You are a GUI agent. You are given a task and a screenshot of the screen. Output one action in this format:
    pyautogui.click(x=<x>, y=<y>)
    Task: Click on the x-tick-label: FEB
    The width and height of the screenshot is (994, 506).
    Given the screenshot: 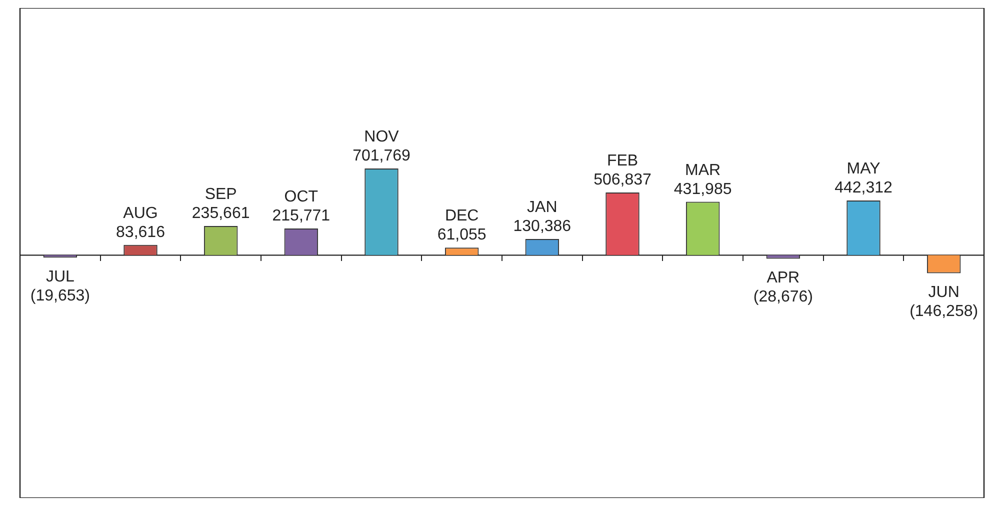 What is the action you would take?
    pyautogui.click(x=622, y=161)
    